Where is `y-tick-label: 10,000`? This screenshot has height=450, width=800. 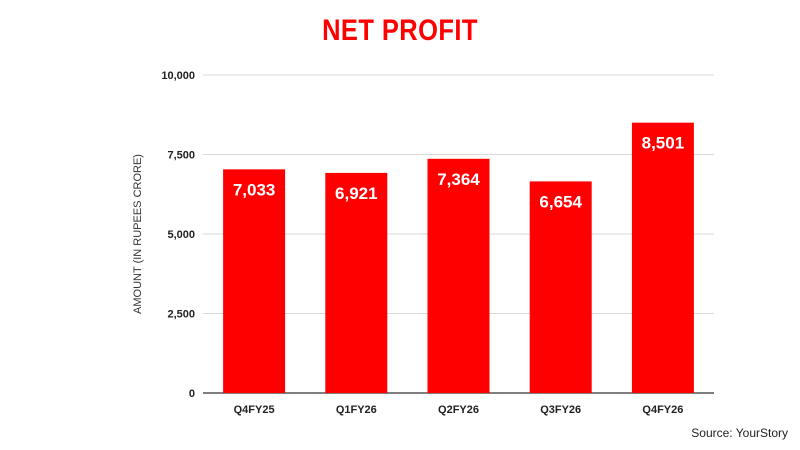 y-tick-label: 10,000 is located at coordinates (178, 76).